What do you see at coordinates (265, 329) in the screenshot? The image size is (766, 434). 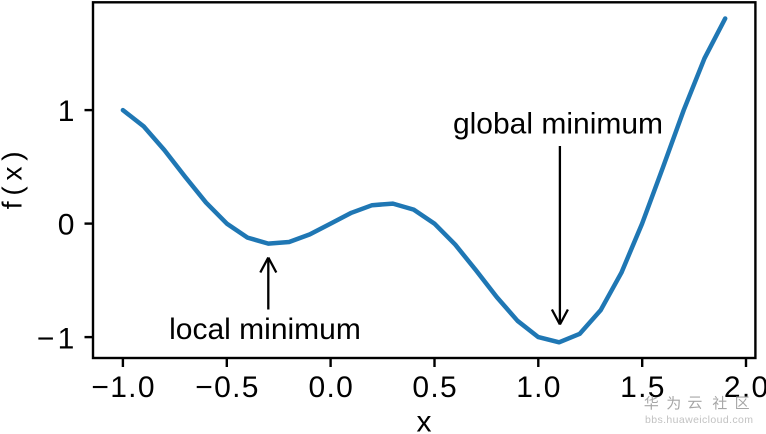 I see `svg-text: local minimum` at bounding box center [265, 329].